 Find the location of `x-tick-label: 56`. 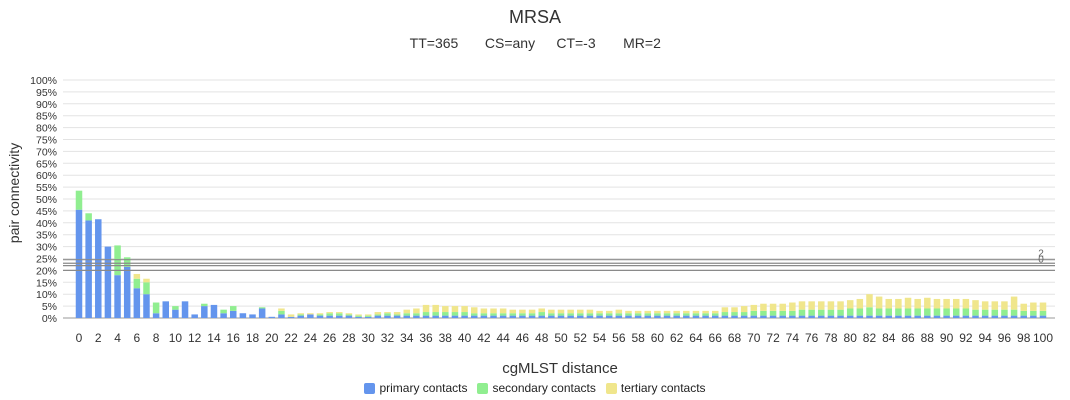

x-tick-label: 56 is located at coordinates (619, 338).